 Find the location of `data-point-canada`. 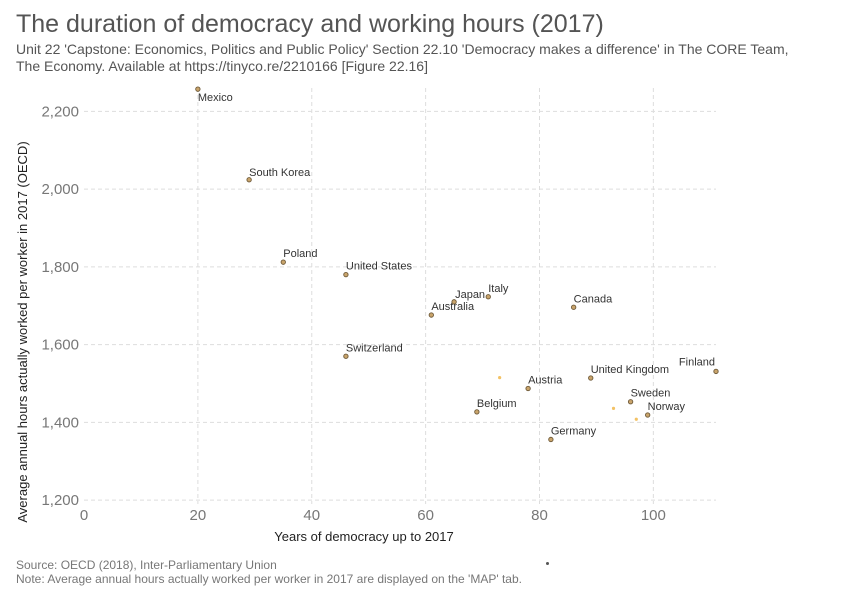

data-point-canada is located at coordinates (574, 307).